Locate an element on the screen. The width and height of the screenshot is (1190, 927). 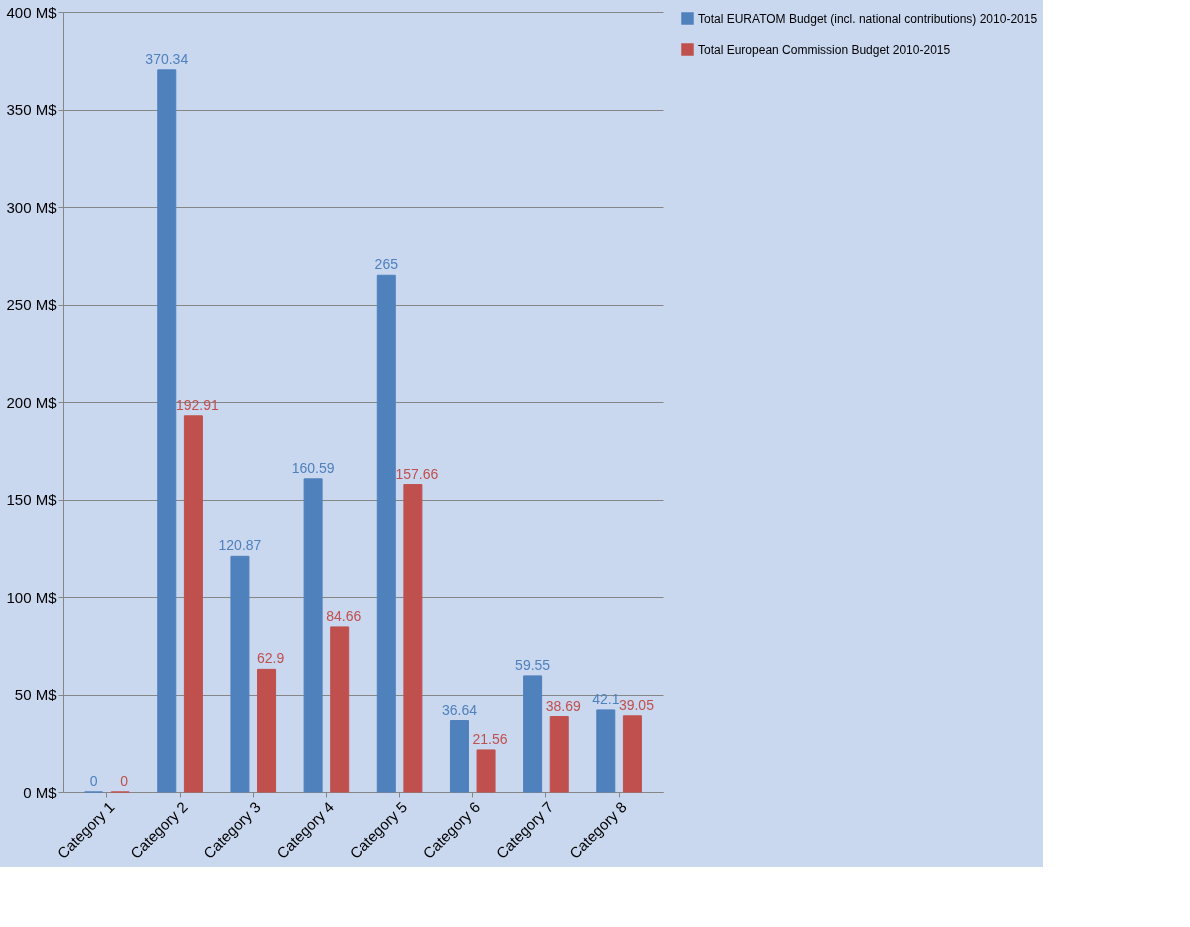
y-tick-label: 100 M$ is located at coordinates (32, 597).